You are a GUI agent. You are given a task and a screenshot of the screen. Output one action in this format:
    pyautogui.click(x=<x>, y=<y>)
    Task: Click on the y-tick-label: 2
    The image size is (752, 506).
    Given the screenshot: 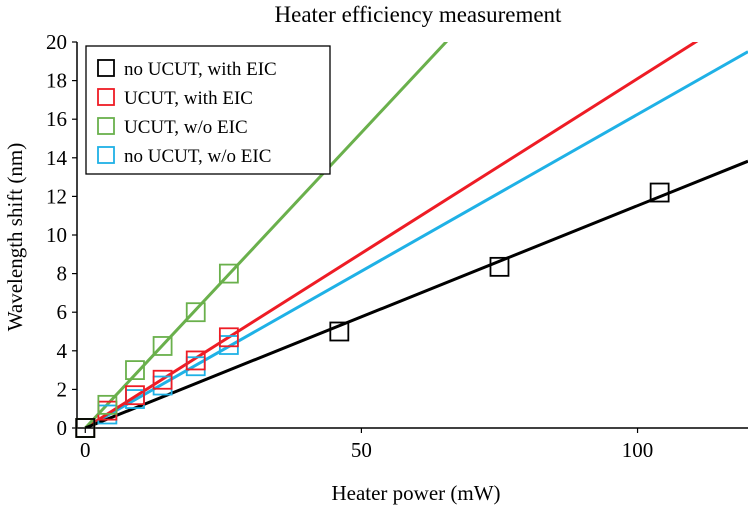 What is the action you would take?
    pyautogui.click(x=62, y=389)
    